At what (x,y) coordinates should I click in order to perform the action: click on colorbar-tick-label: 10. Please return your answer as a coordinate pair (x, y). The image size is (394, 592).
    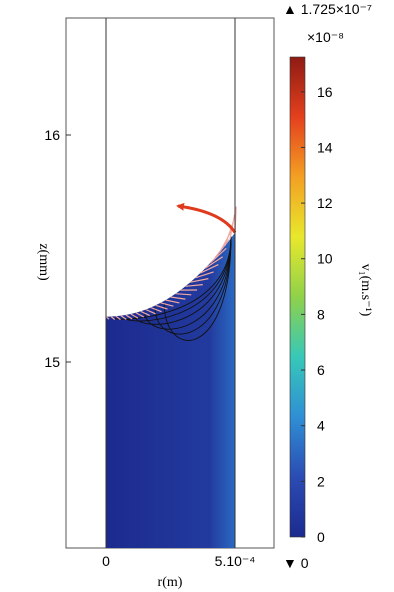
    Looking at the image, I should click on (325, 259).